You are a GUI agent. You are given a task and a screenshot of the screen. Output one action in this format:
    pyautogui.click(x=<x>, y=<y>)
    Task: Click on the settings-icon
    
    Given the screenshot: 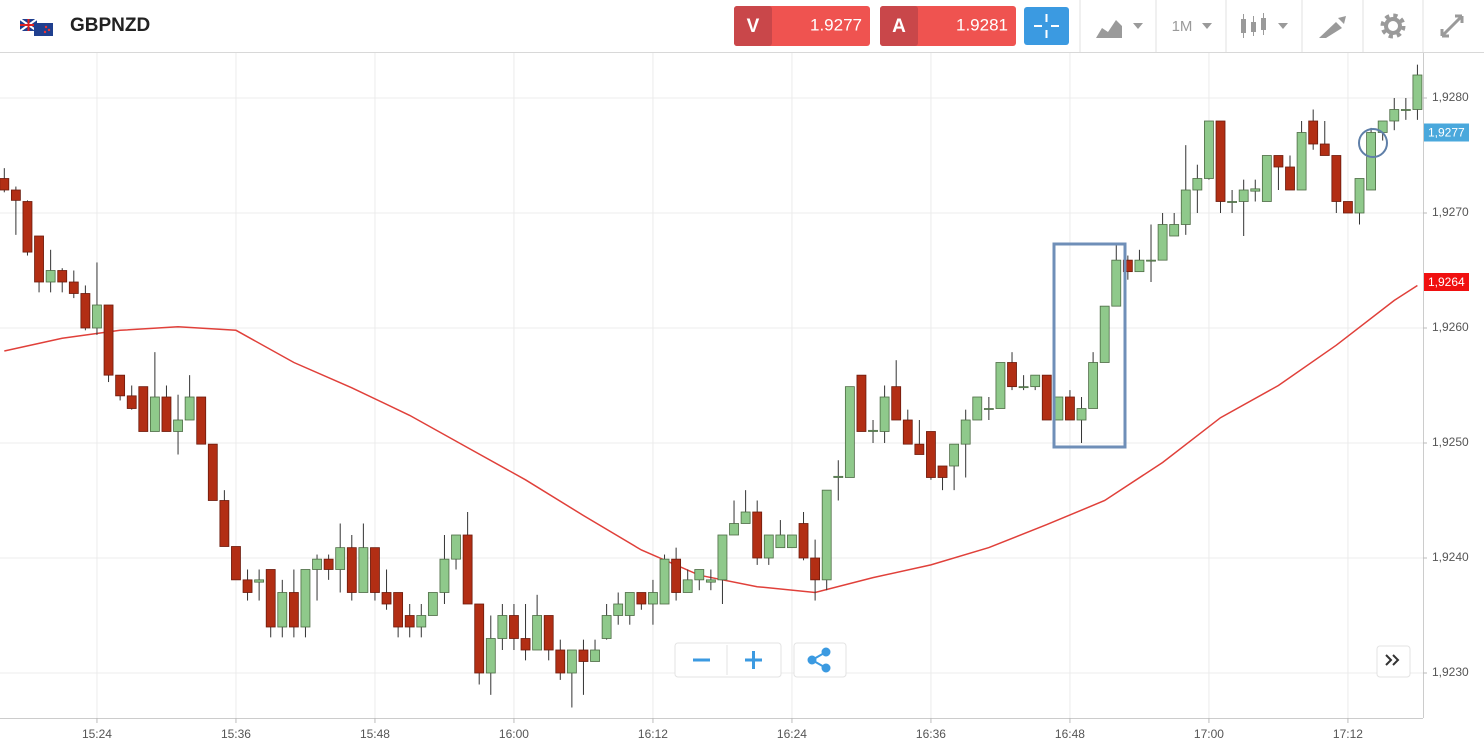 What is the action you would take?
    pyautogui.click(x=1393, y=26)
    